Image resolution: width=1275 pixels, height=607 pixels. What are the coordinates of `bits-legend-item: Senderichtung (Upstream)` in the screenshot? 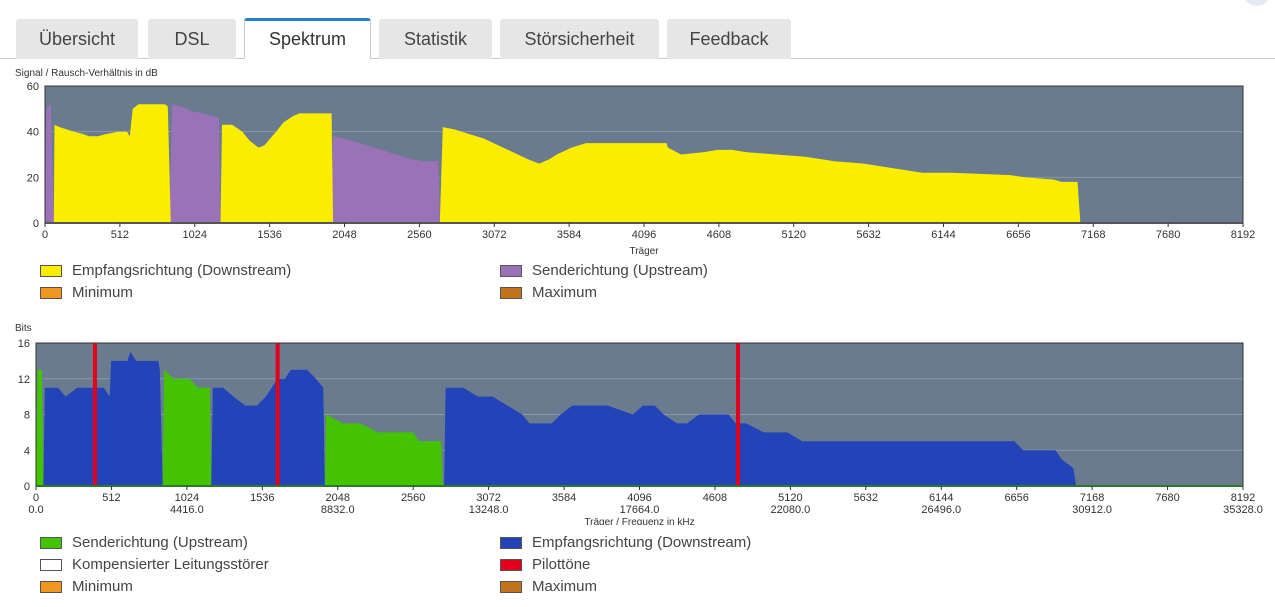 It's located at (144, 542).